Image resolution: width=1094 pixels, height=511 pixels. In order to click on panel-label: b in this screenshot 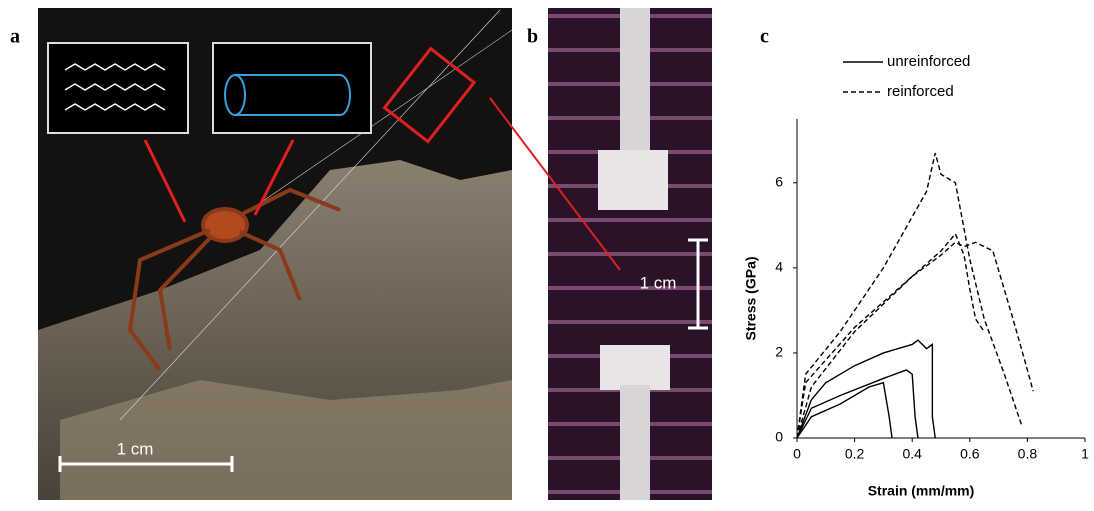, I will do `click(532, 37)`.